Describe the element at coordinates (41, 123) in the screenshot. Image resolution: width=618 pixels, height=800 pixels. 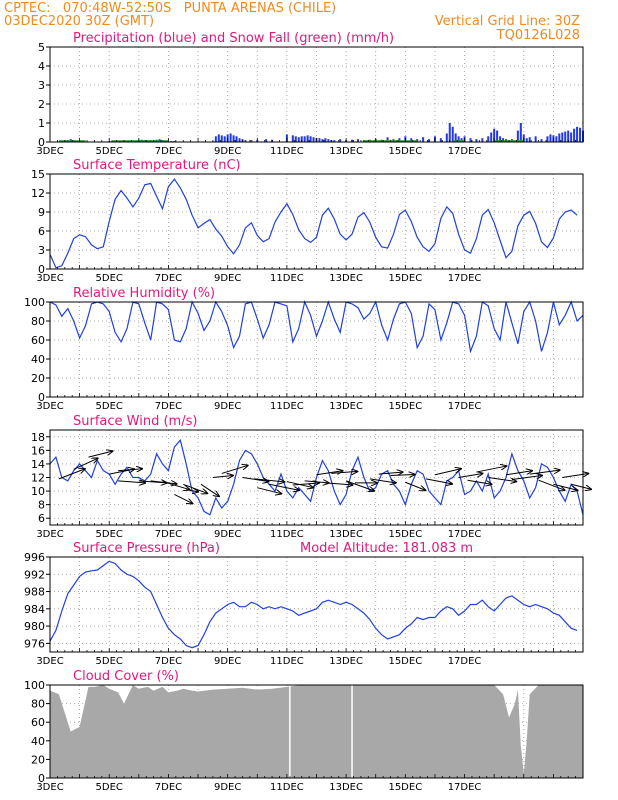
I see `y-tick-label: 1` at that location.